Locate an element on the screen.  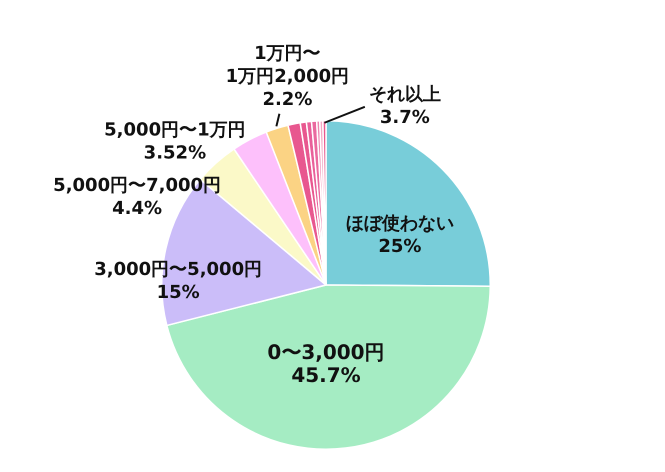
slice-label: 1万円〜 1万円2,000円 is located at coordinates (288, 64).